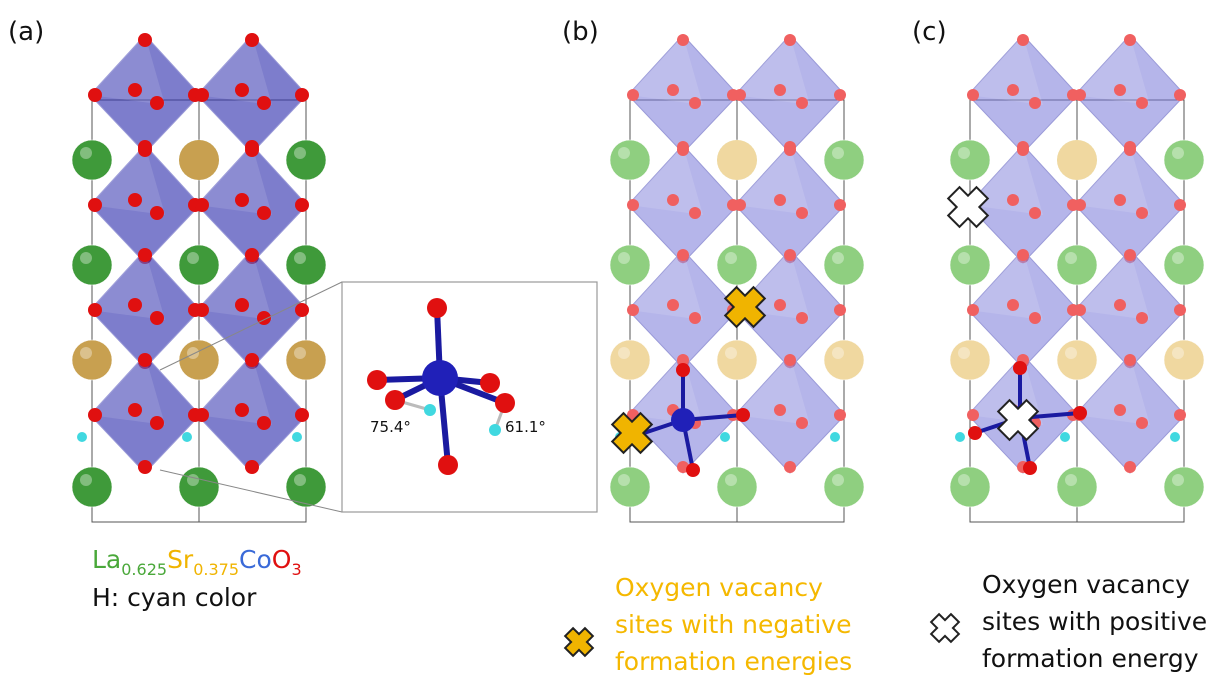 The height and width of the screenshot is (687, 1231). What do you see at coordinates (106, 559) in the screenshot?
I see `formula-part: La` at bounding box center [106, 559].